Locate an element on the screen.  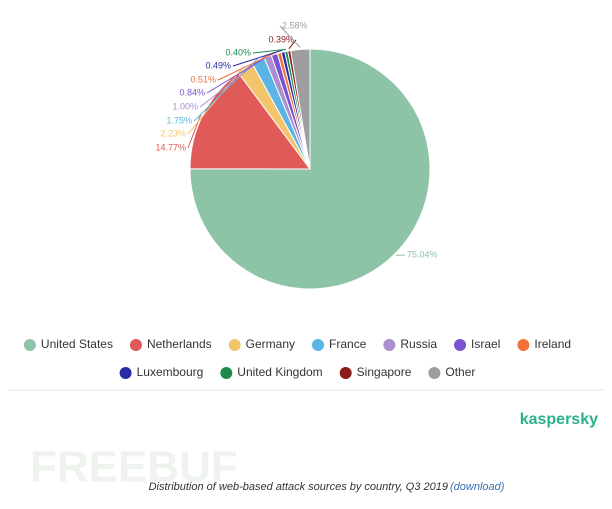
brand: kaspersky is located at coordinates (559, 419).